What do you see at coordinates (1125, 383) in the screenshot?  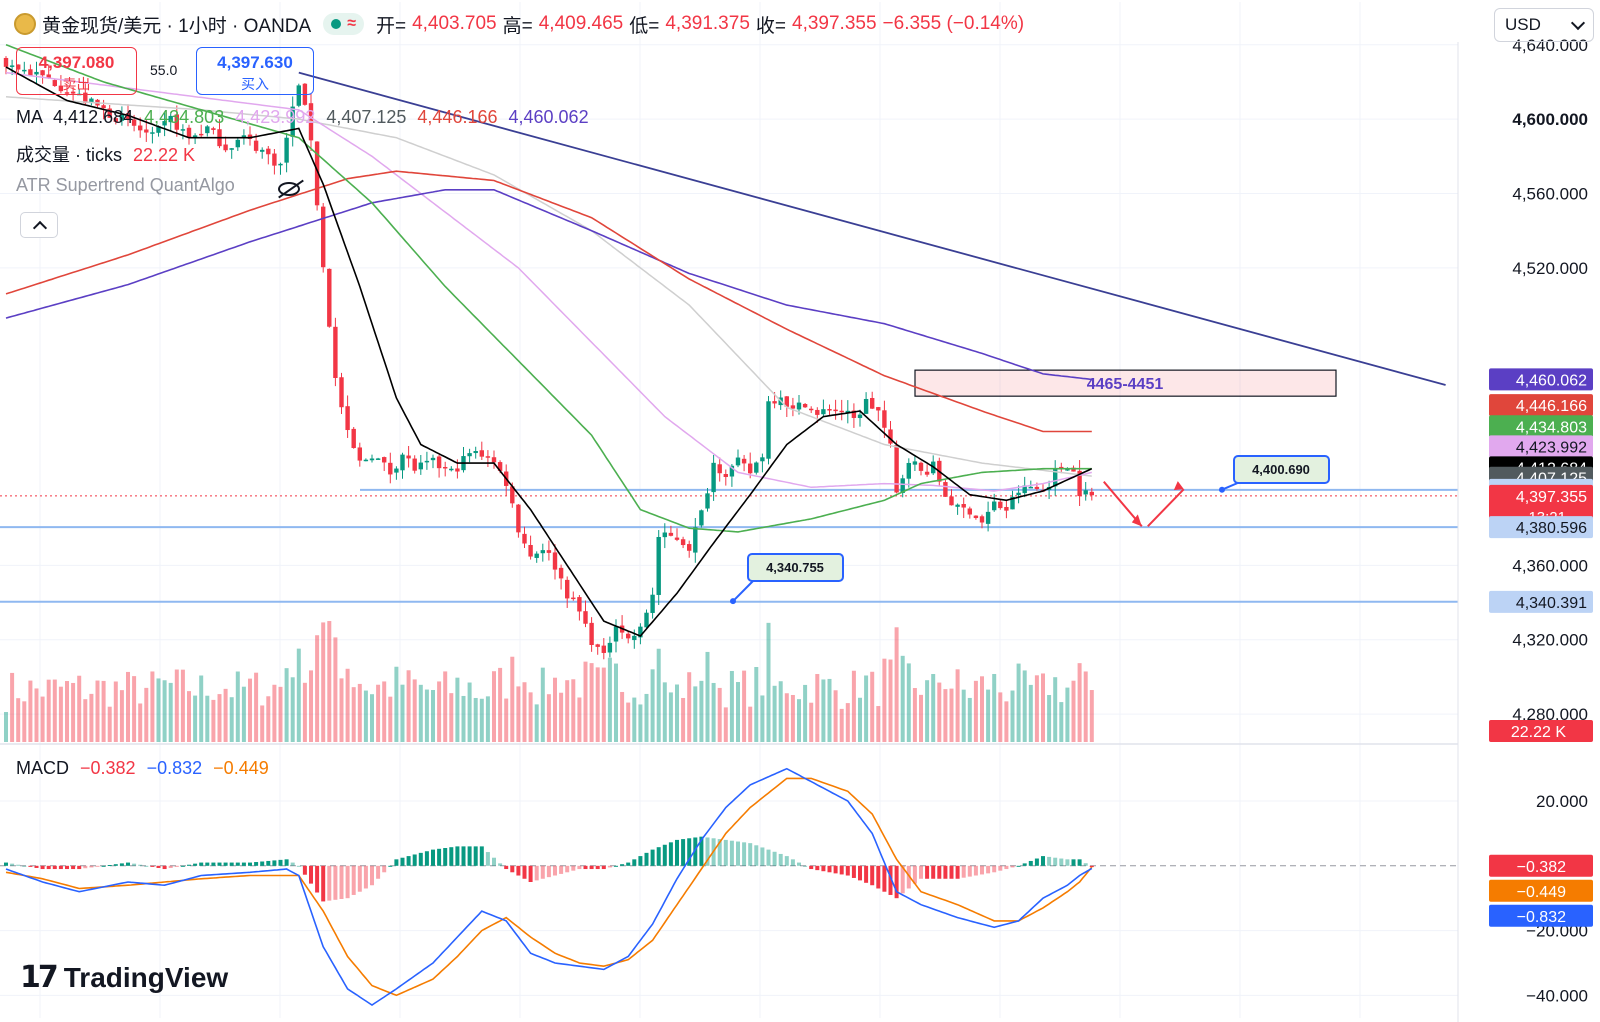 I see `resistance-zone` at bounding box center [1125, 383].